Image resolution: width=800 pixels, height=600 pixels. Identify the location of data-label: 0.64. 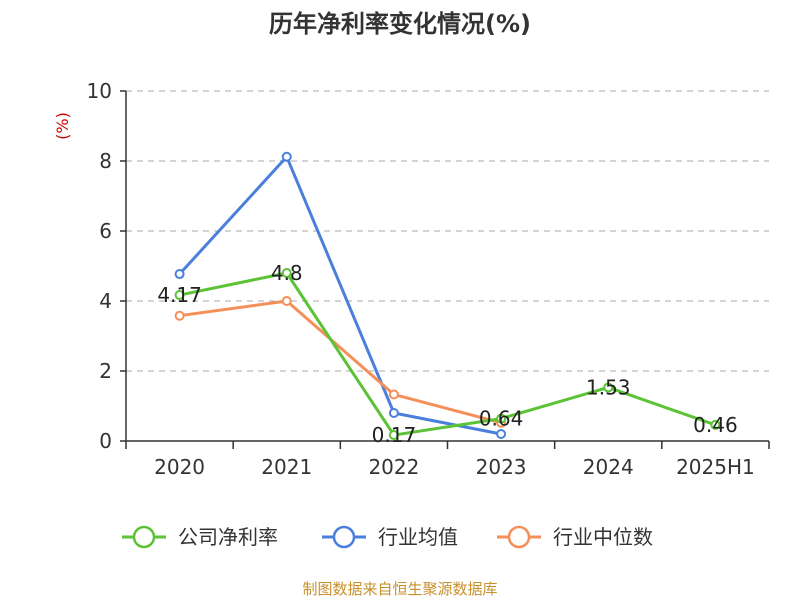
(501, 419).